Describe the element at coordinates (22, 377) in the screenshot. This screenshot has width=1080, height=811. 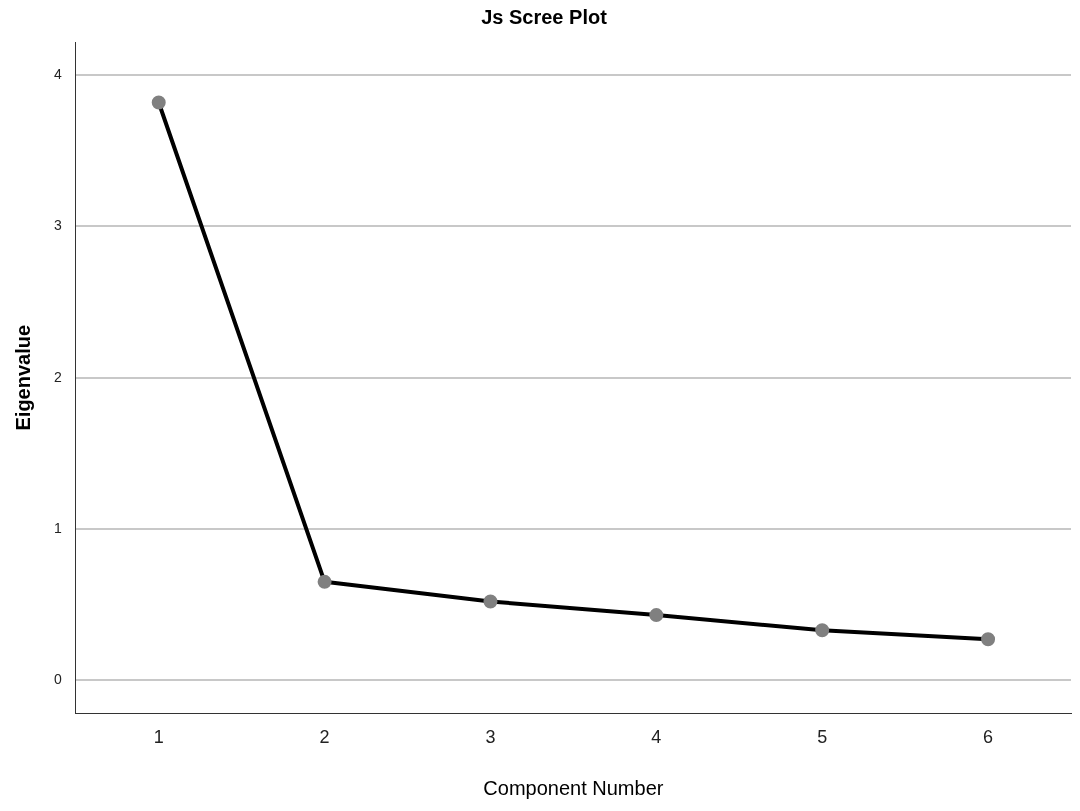
I see `y-axis-title: Eigenvalue` at that location.